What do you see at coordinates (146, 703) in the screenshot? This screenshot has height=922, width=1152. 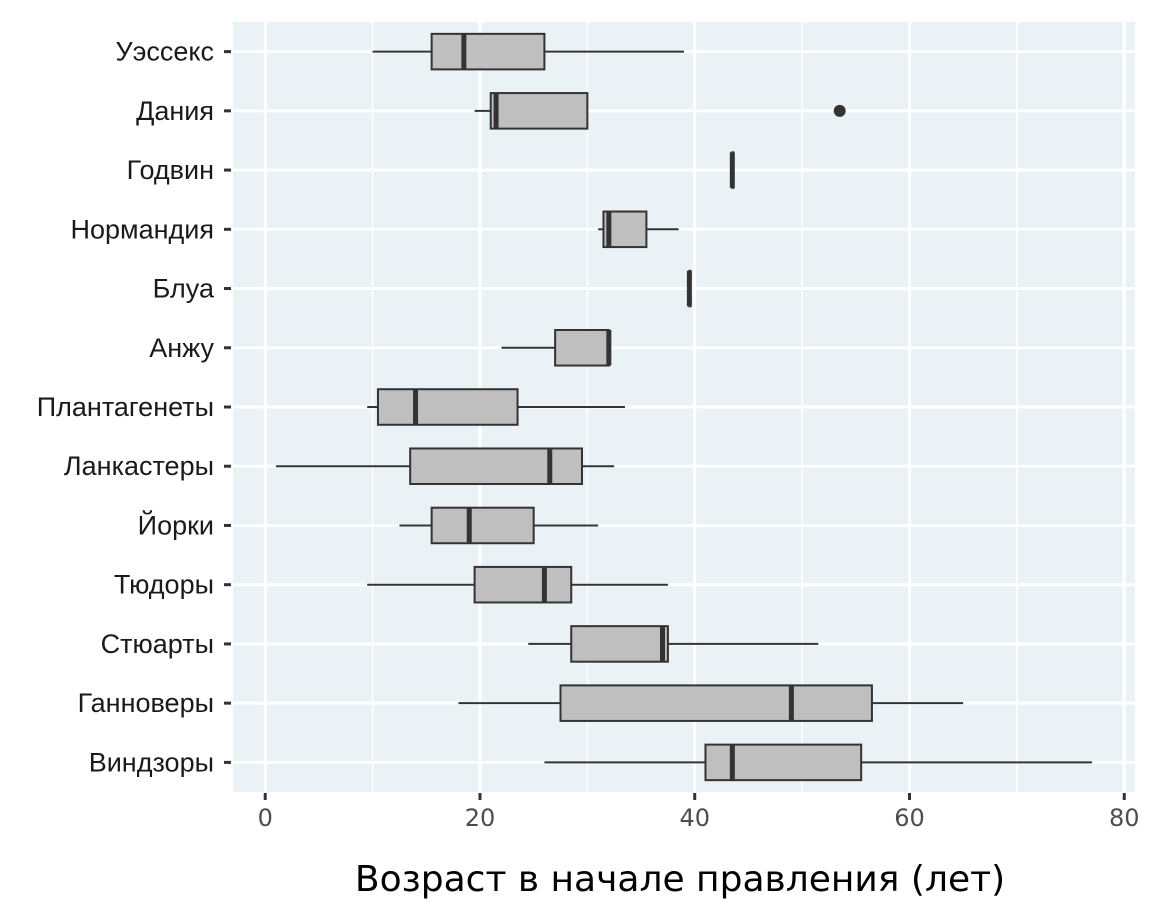 I see `y-tick-label: Ганноверы` at bounding box center [146, 703].